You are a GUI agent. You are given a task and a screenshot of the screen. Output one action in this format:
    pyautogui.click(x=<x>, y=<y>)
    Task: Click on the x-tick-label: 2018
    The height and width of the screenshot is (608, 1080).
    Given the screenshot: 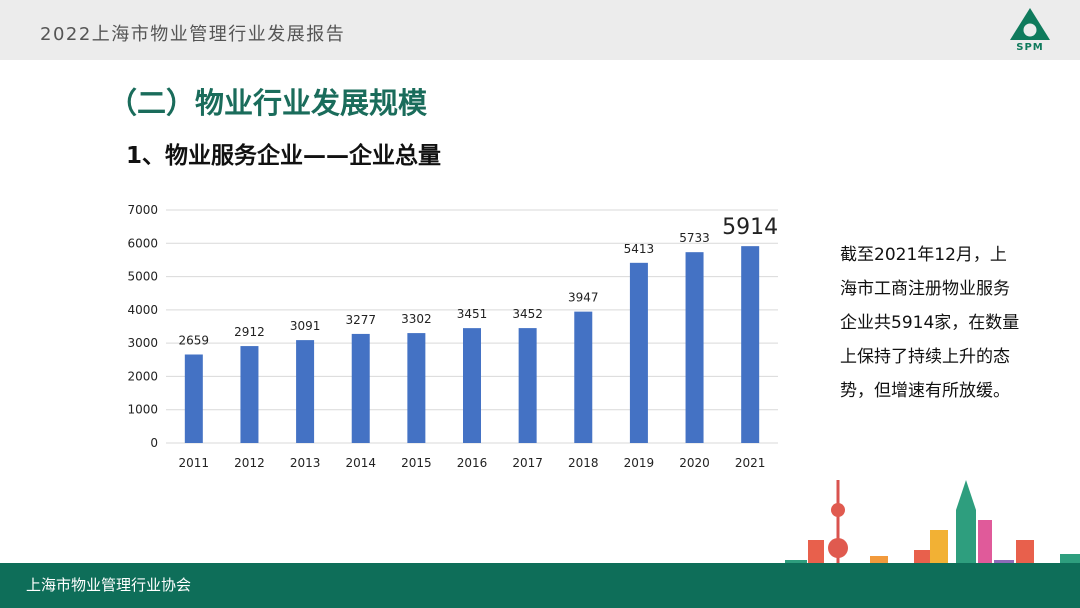 What is the action you would take?
    pyautogui.click(x=583, y=463)
    